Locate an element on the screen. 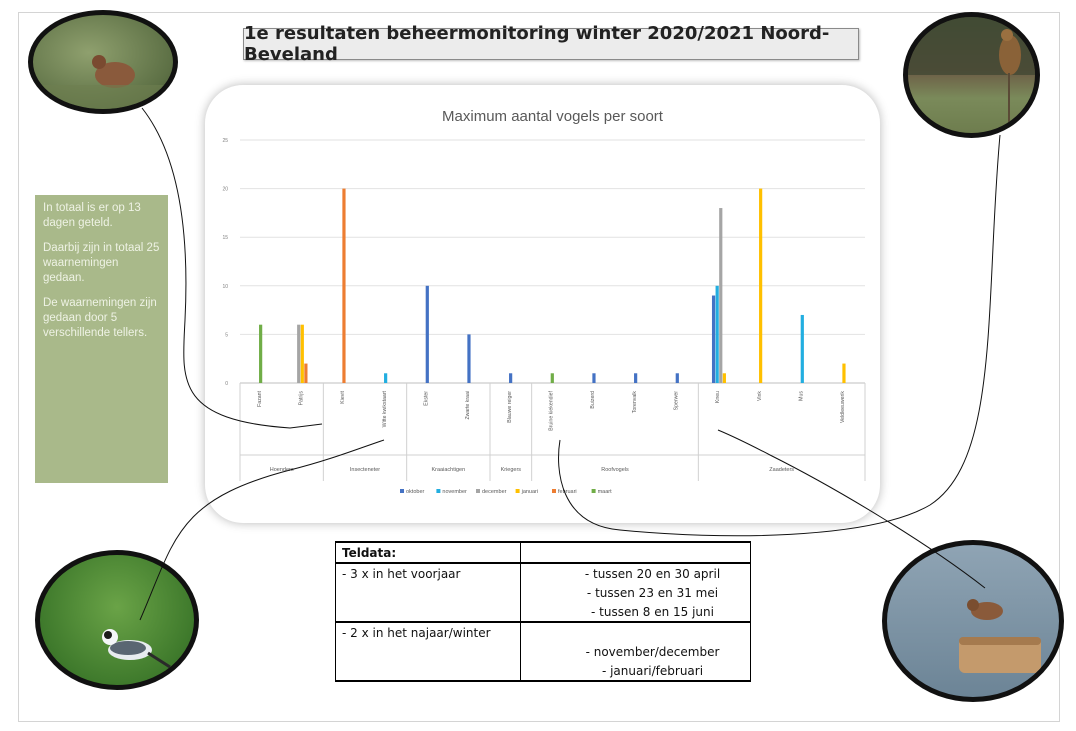  x-tick-label: Sperwer is located at coordinates (677, 401).